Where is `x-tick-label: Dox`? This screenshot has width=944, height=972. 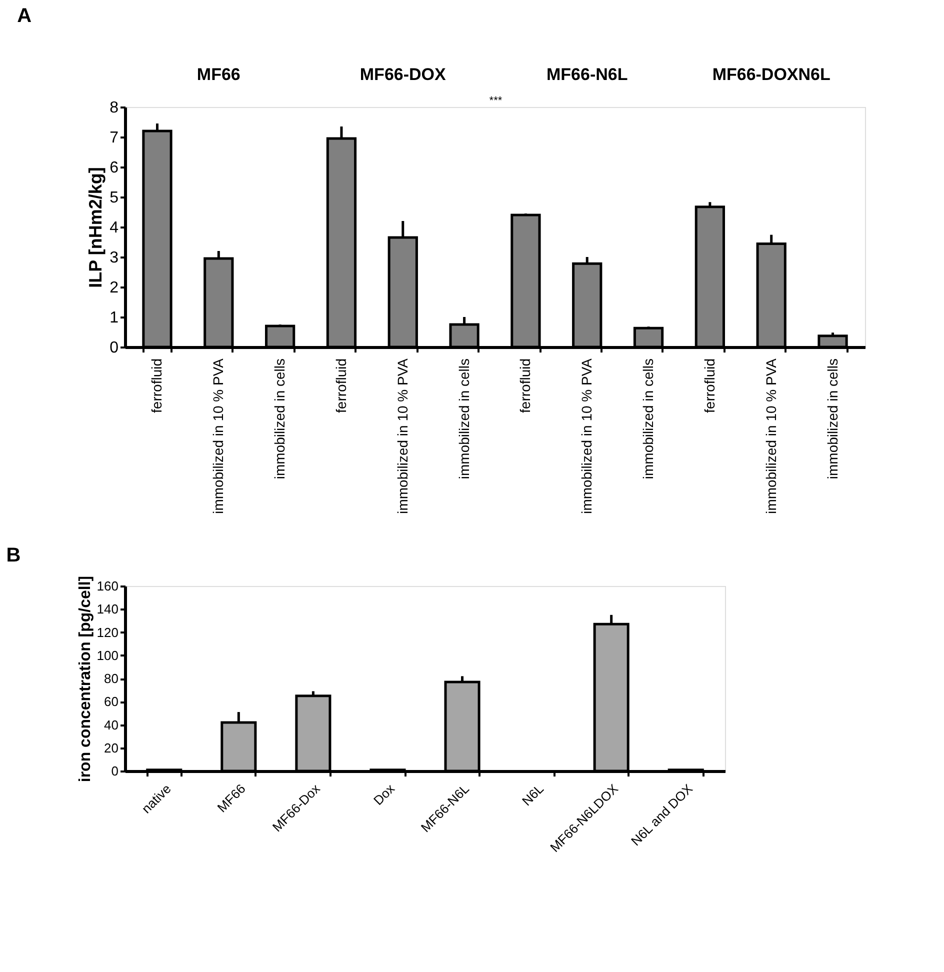
x-tick-label: Dox is located at coordinates (384, 794).